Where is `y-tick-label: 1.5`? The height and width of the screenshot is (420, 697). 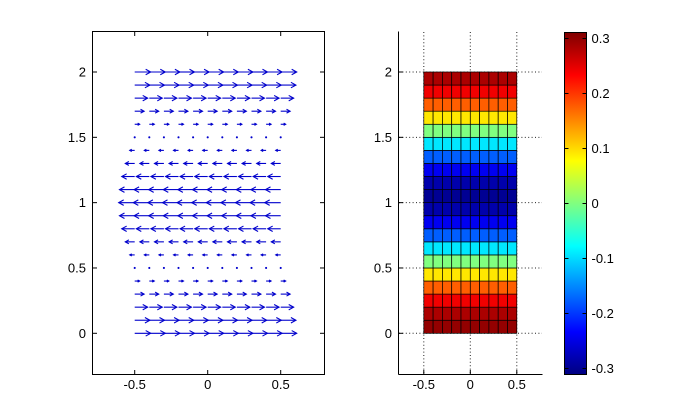
y-tick-label: 1.5 is located at coordinates (383, 137).